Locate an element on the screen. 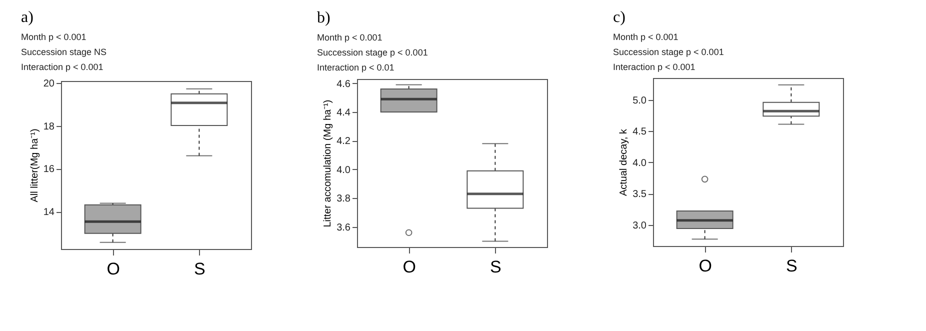  y-axis-title: Actual decay, k is located at coordinates (624, 162).